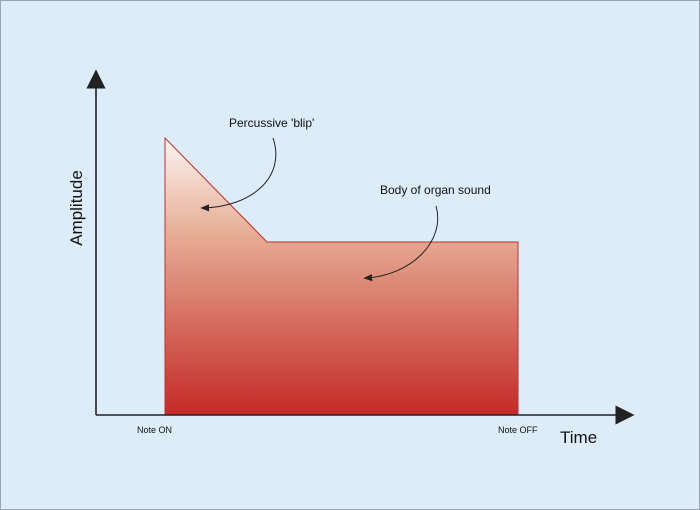 The width and height of the screenshot is (700, 510). I want to click on body-annotation-arrow, so click(401, 243).